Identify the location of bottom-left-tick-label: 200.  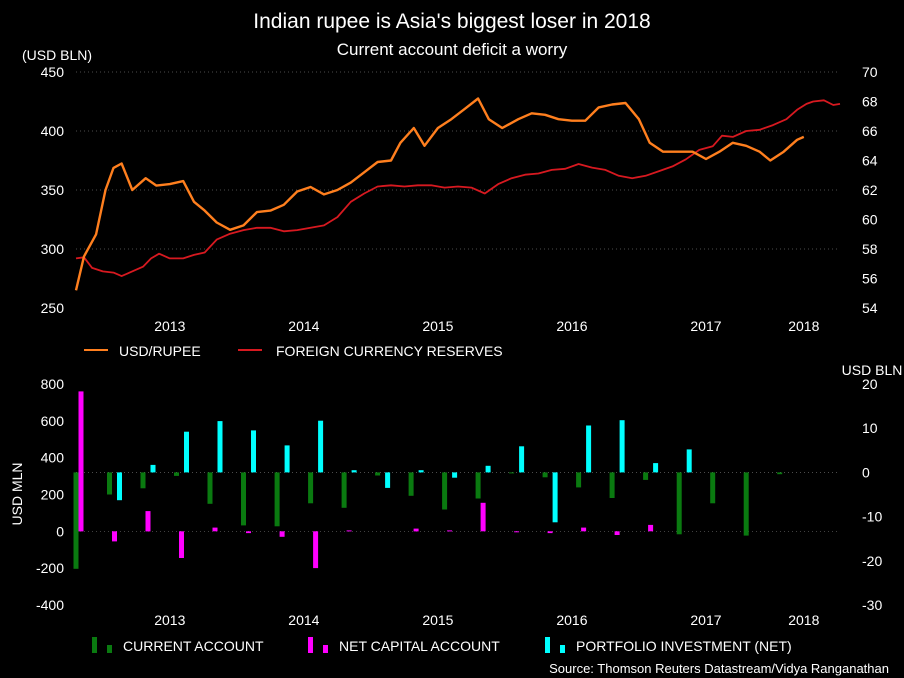
(53, 495).